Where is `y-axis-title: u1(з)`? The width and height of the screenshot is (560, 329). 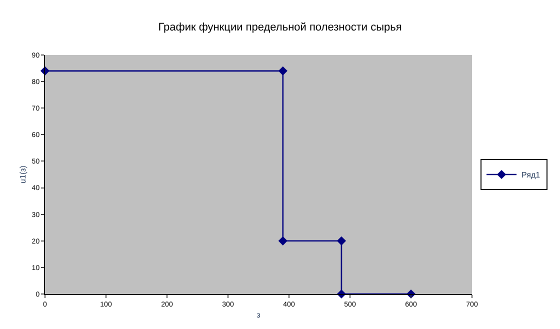
y-axis-title: u1(з) is located at coordinates (23, 174).